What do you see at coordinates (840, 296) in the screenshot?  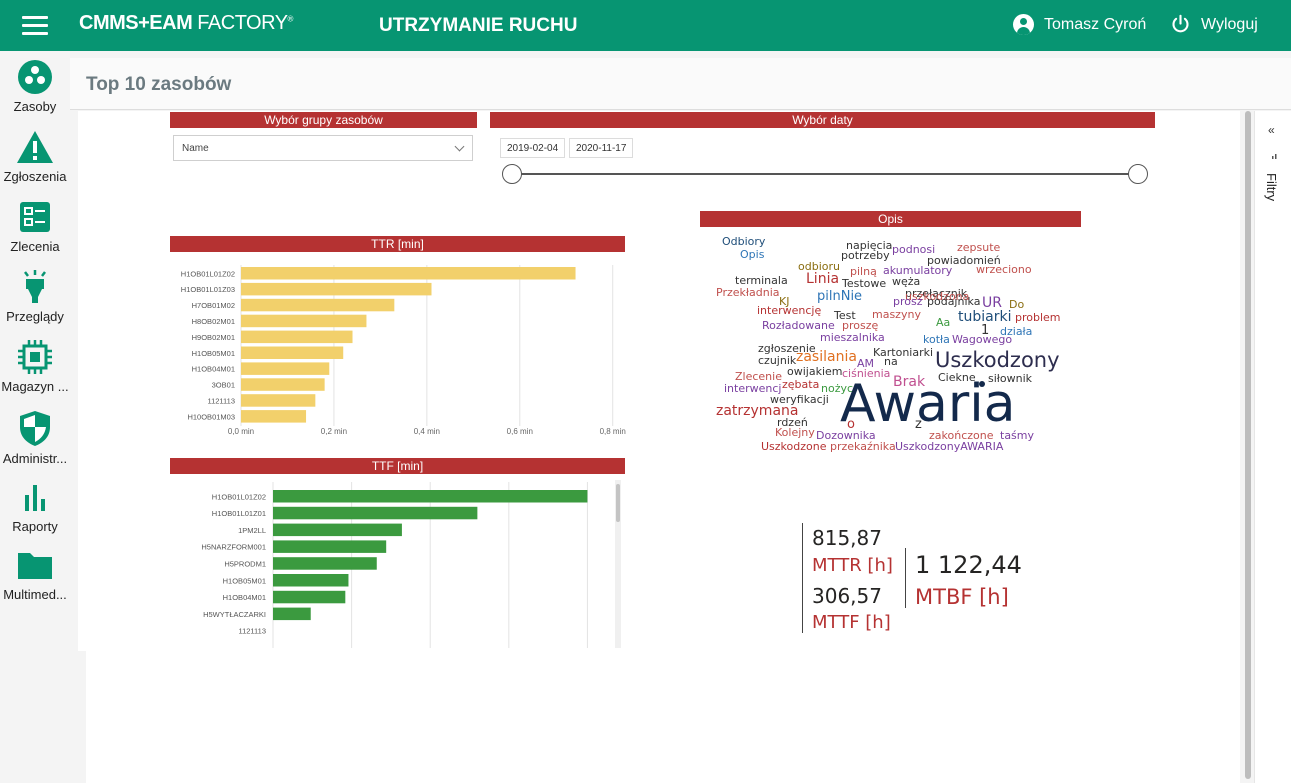 I see `wordcloud-word: pilnNie` at bounding box center [840, 296].